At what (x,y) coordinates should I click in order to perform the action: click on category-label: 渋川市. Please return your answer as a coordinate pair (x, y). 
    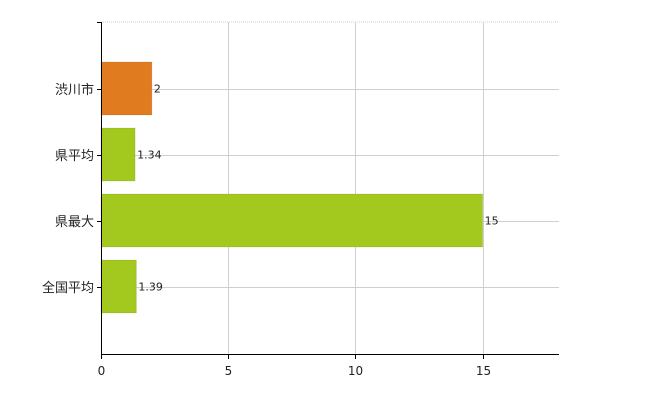
    Looking at the image, I should click on (74, 90).